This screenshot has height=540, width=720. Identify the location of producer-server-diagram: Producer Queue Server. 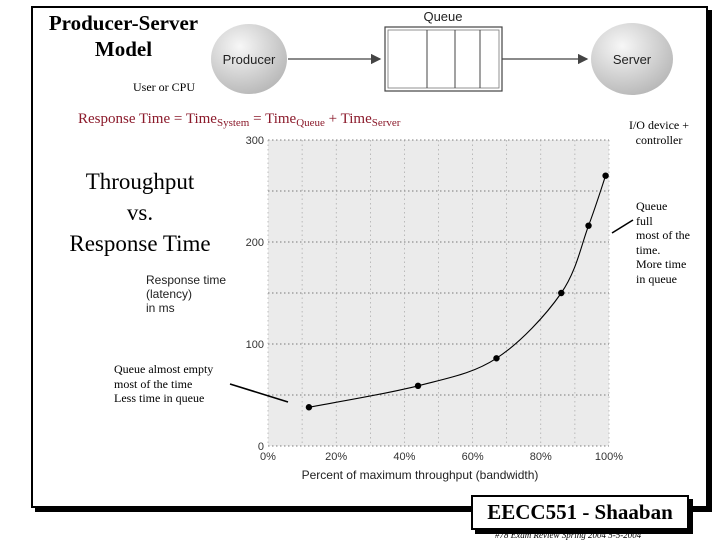
(442, 52).